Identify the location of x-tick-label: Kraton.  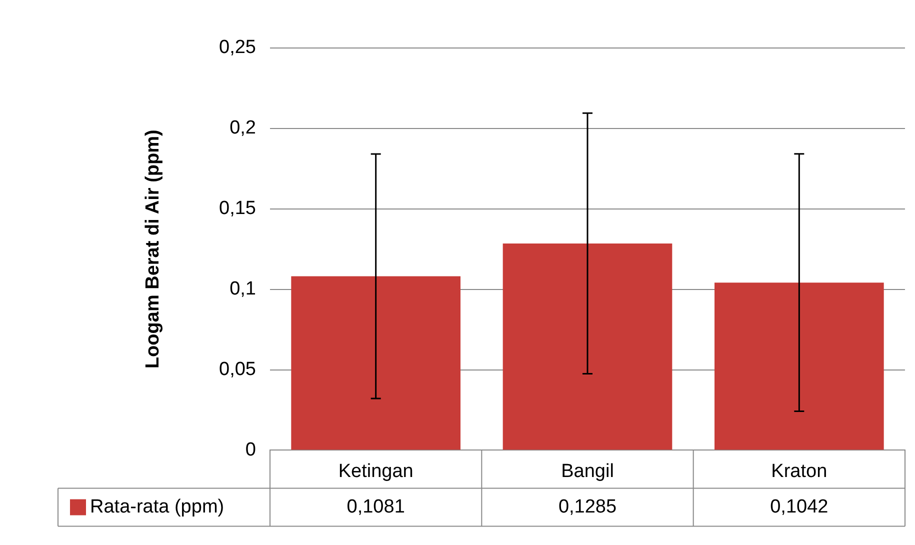
(799, 471).